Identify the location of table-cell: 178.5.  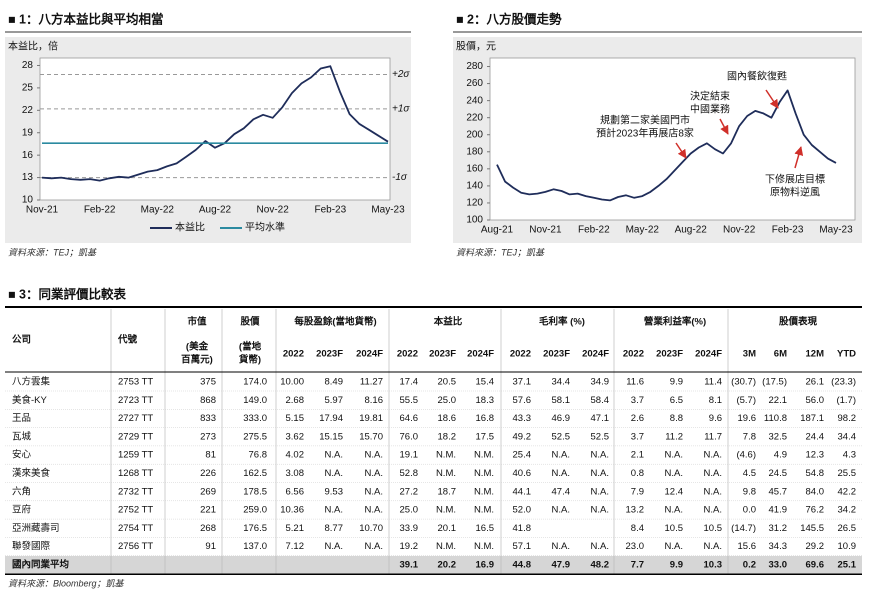
(255, 491).